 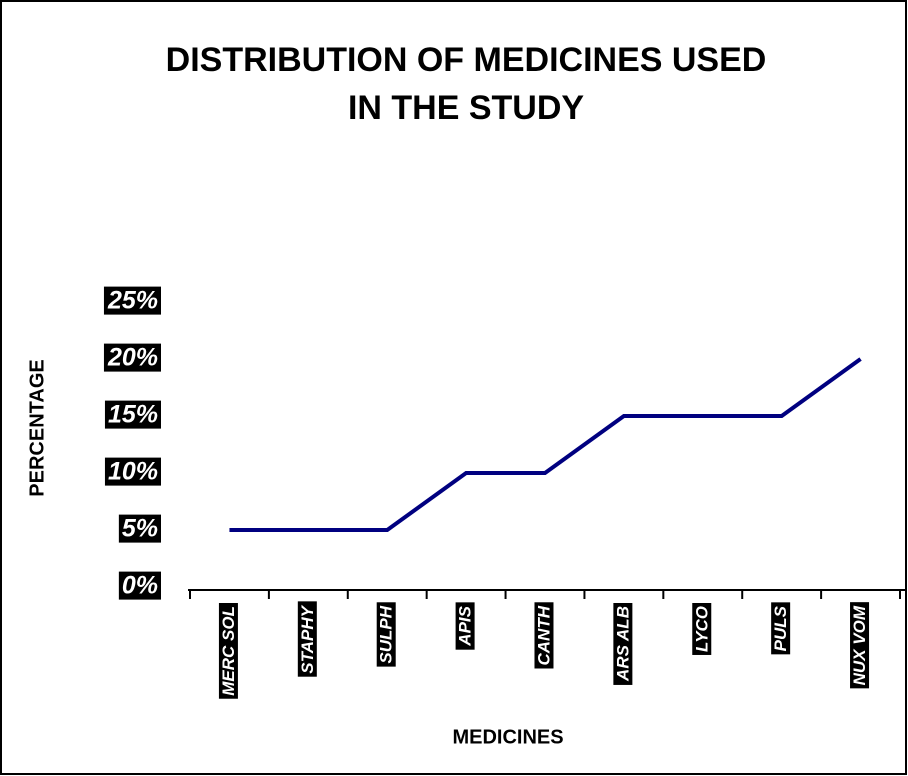 I want to click on chart-title: DISTRIBUTION OF MEDICINES USED, so click(x=466, y=60).